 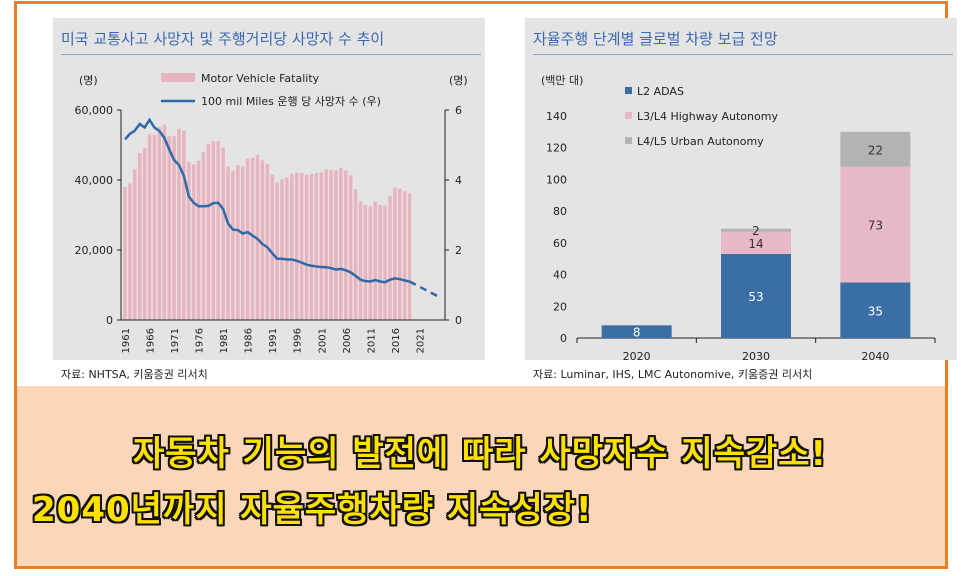 I want to click on legend-label: L2 ADAS, so click(x=660, y=91).